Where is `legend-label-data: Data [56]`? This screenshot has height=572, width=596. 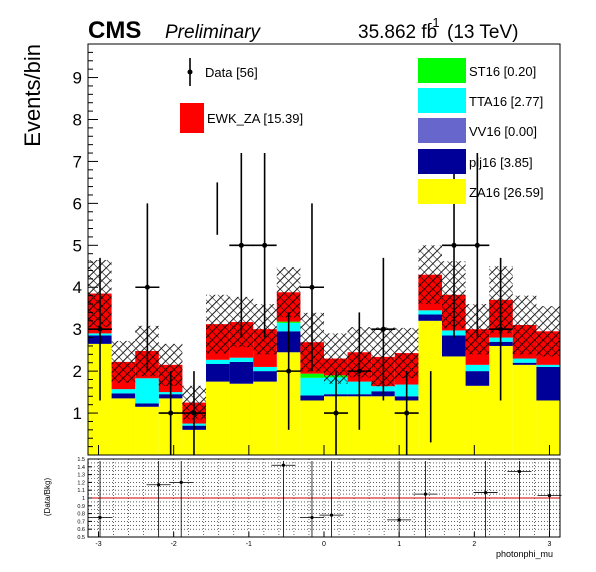
legend-label-data: Data [56] is located at coordinates (231, 72).